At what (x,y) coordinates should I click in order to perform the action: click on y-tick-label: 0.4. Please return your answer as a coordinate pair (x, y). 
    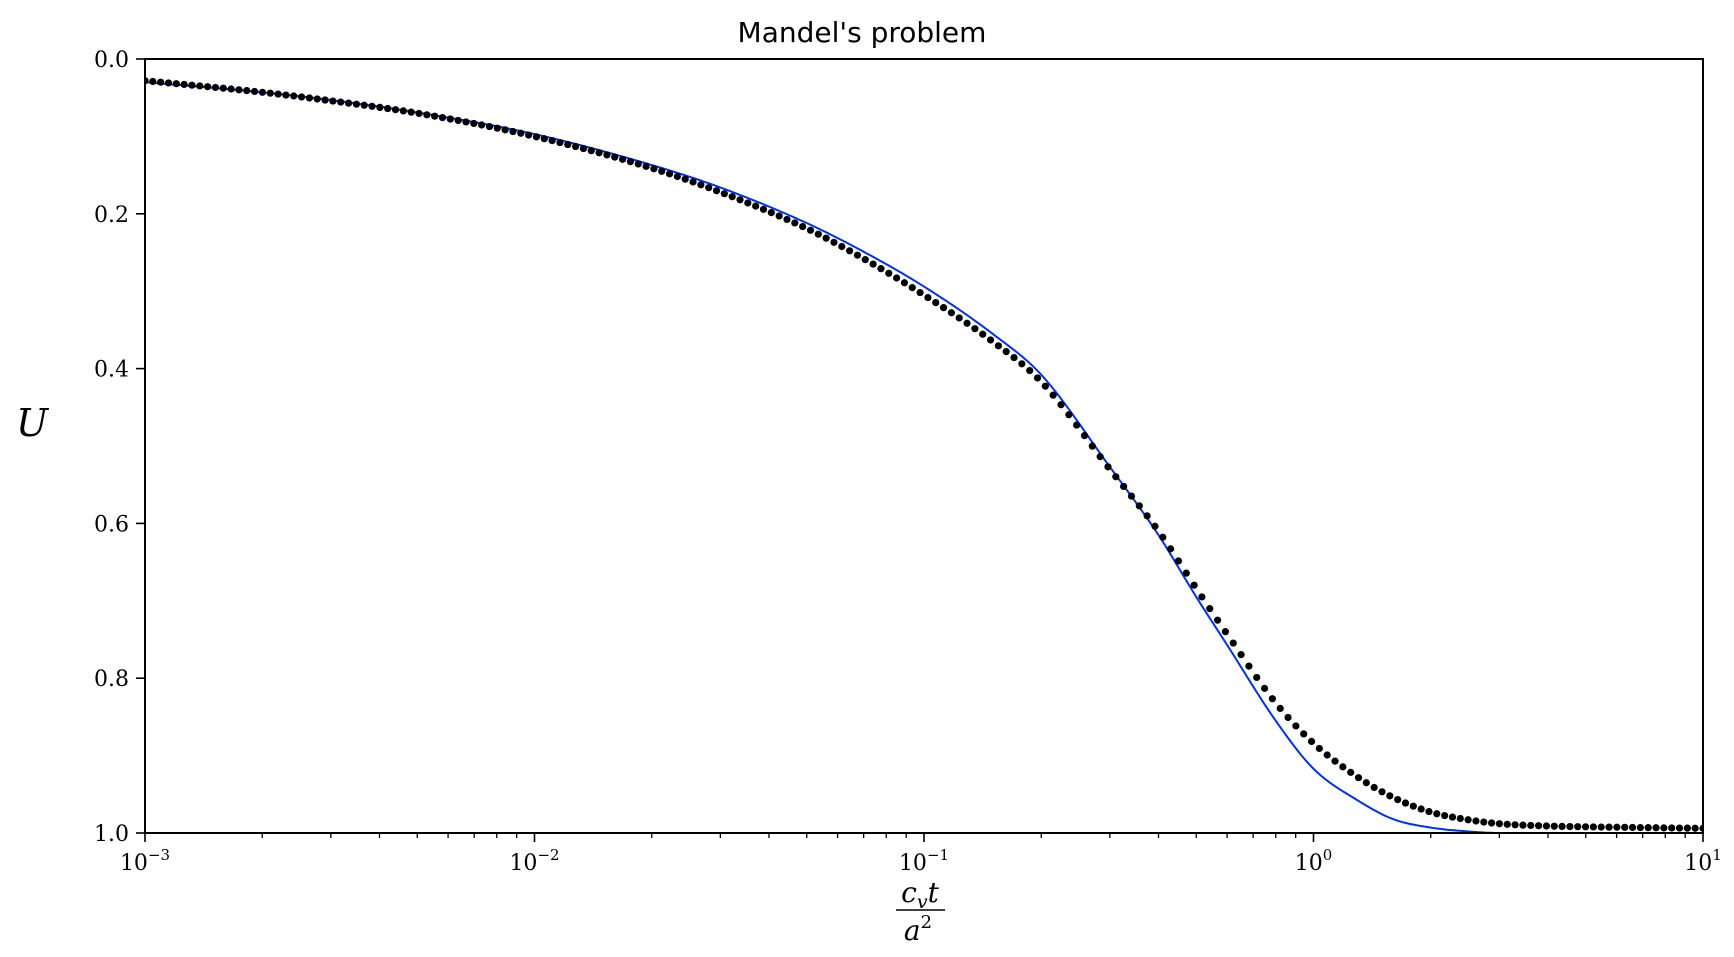
    Looking at the image, I should click on (111, 370).